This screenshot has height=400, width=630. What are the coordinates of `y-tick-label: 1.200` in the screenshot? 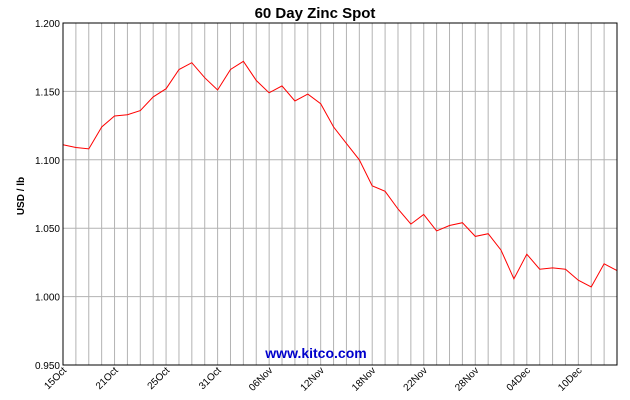 It's located at (47, 24).